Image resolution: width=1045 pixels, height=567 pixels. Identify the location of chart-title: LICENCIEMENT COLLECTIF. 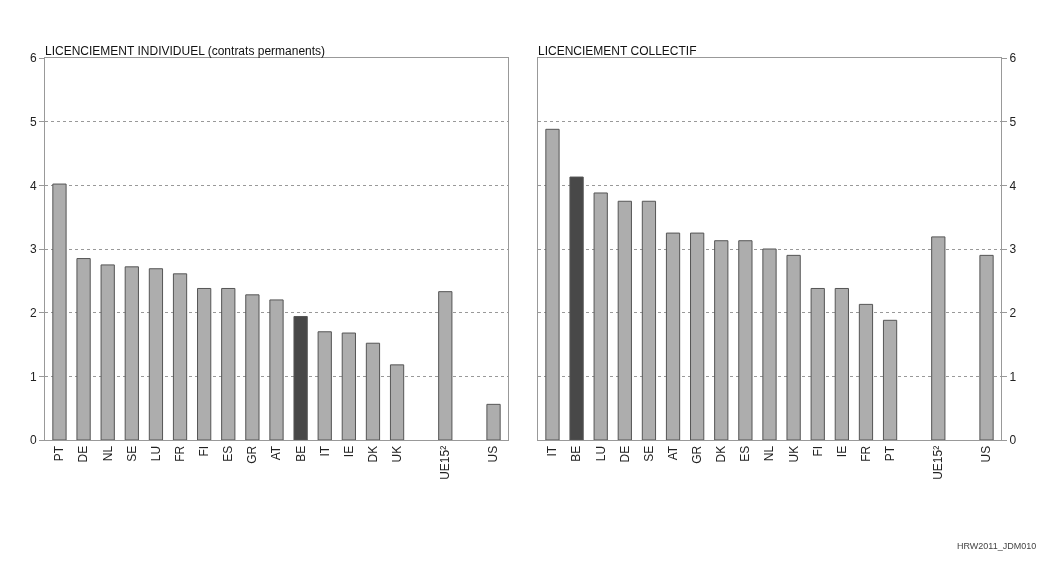
(616, 51).